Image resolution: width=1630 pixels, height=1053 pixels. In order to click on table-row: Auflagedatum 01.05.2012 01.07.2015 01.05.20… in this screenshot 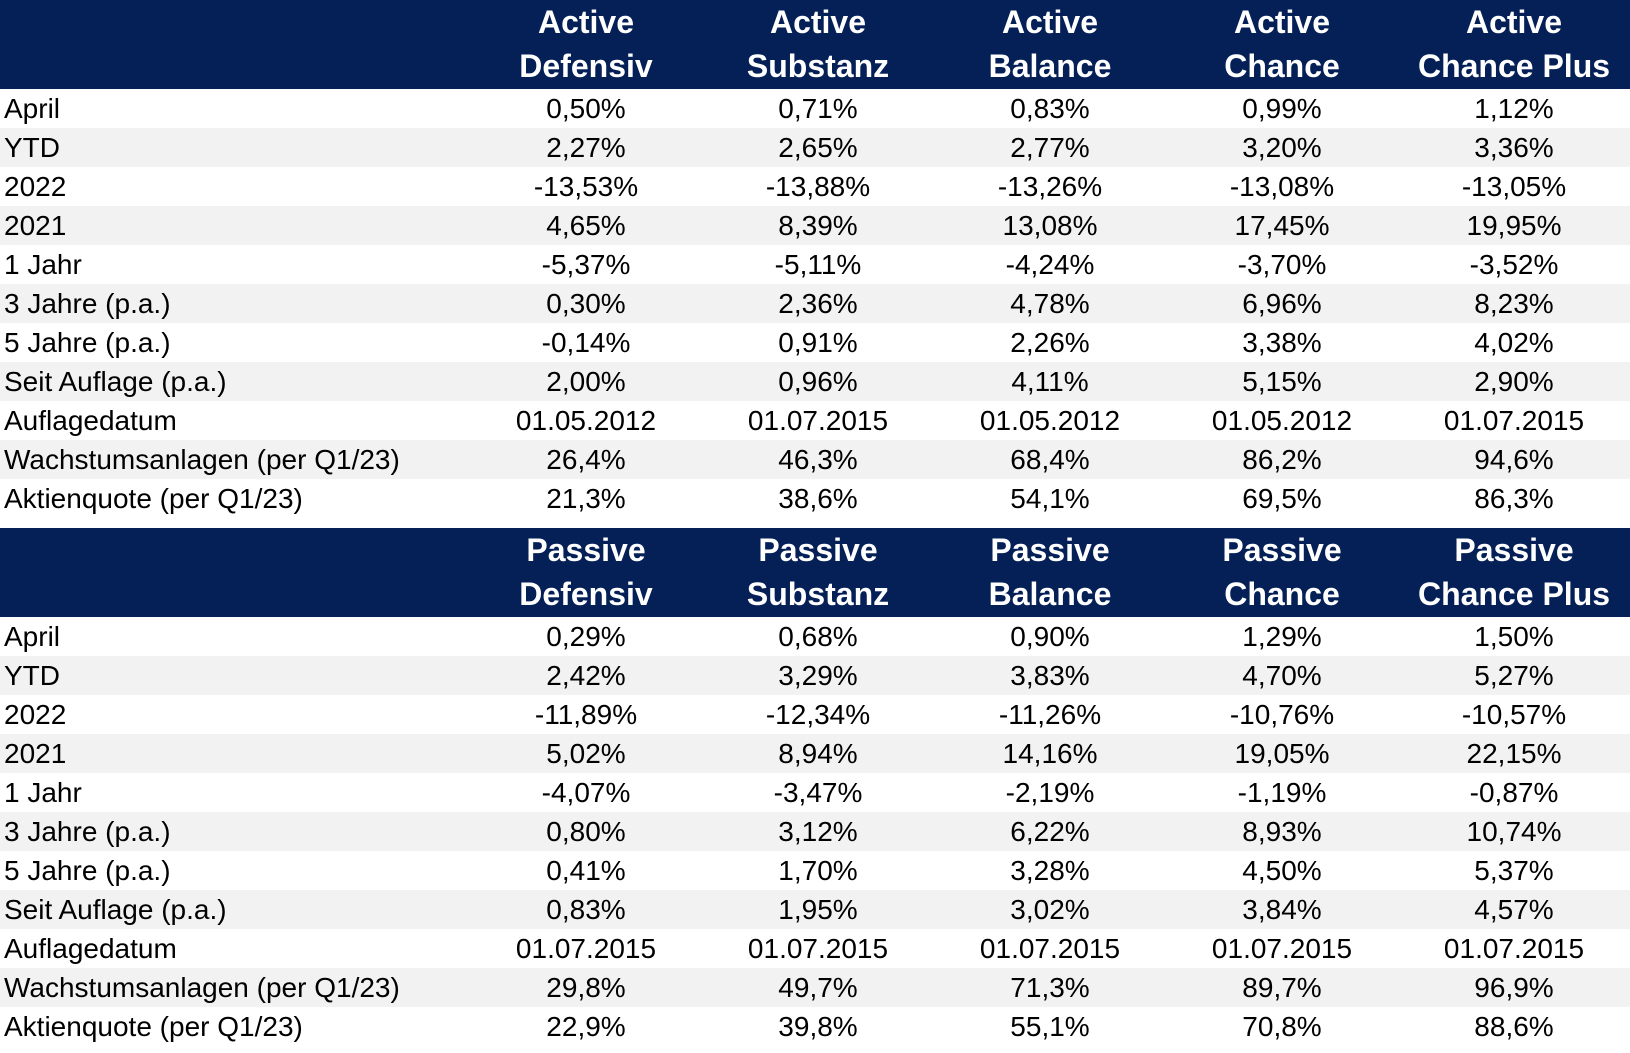, I will do `click(815, 420)`.